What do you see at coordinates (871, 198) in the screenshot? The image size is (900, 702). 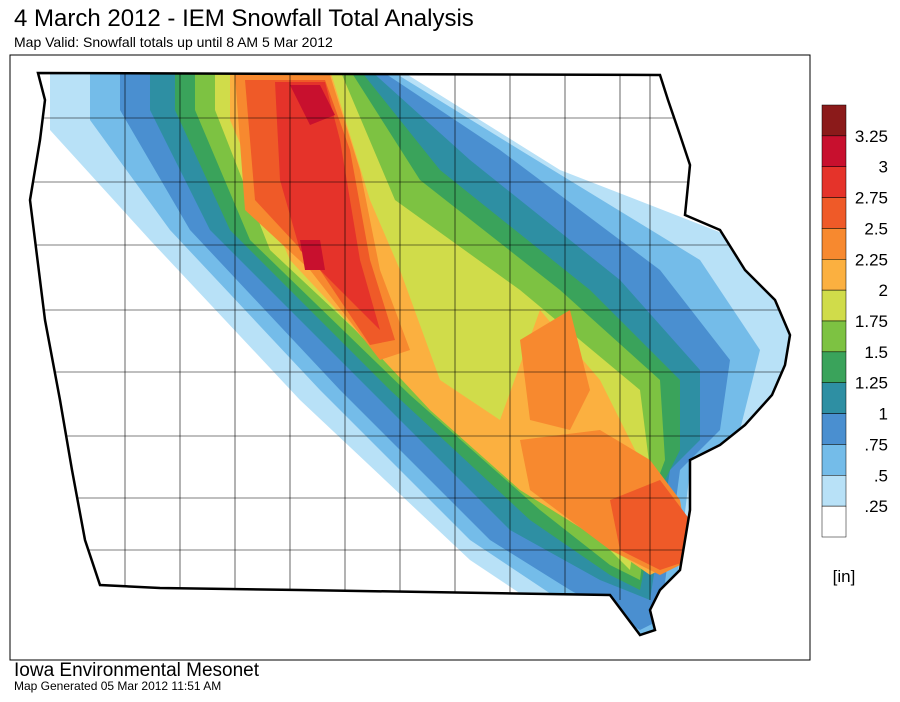 I see `legend-label: 2.75` at bounding box center [871, 198].